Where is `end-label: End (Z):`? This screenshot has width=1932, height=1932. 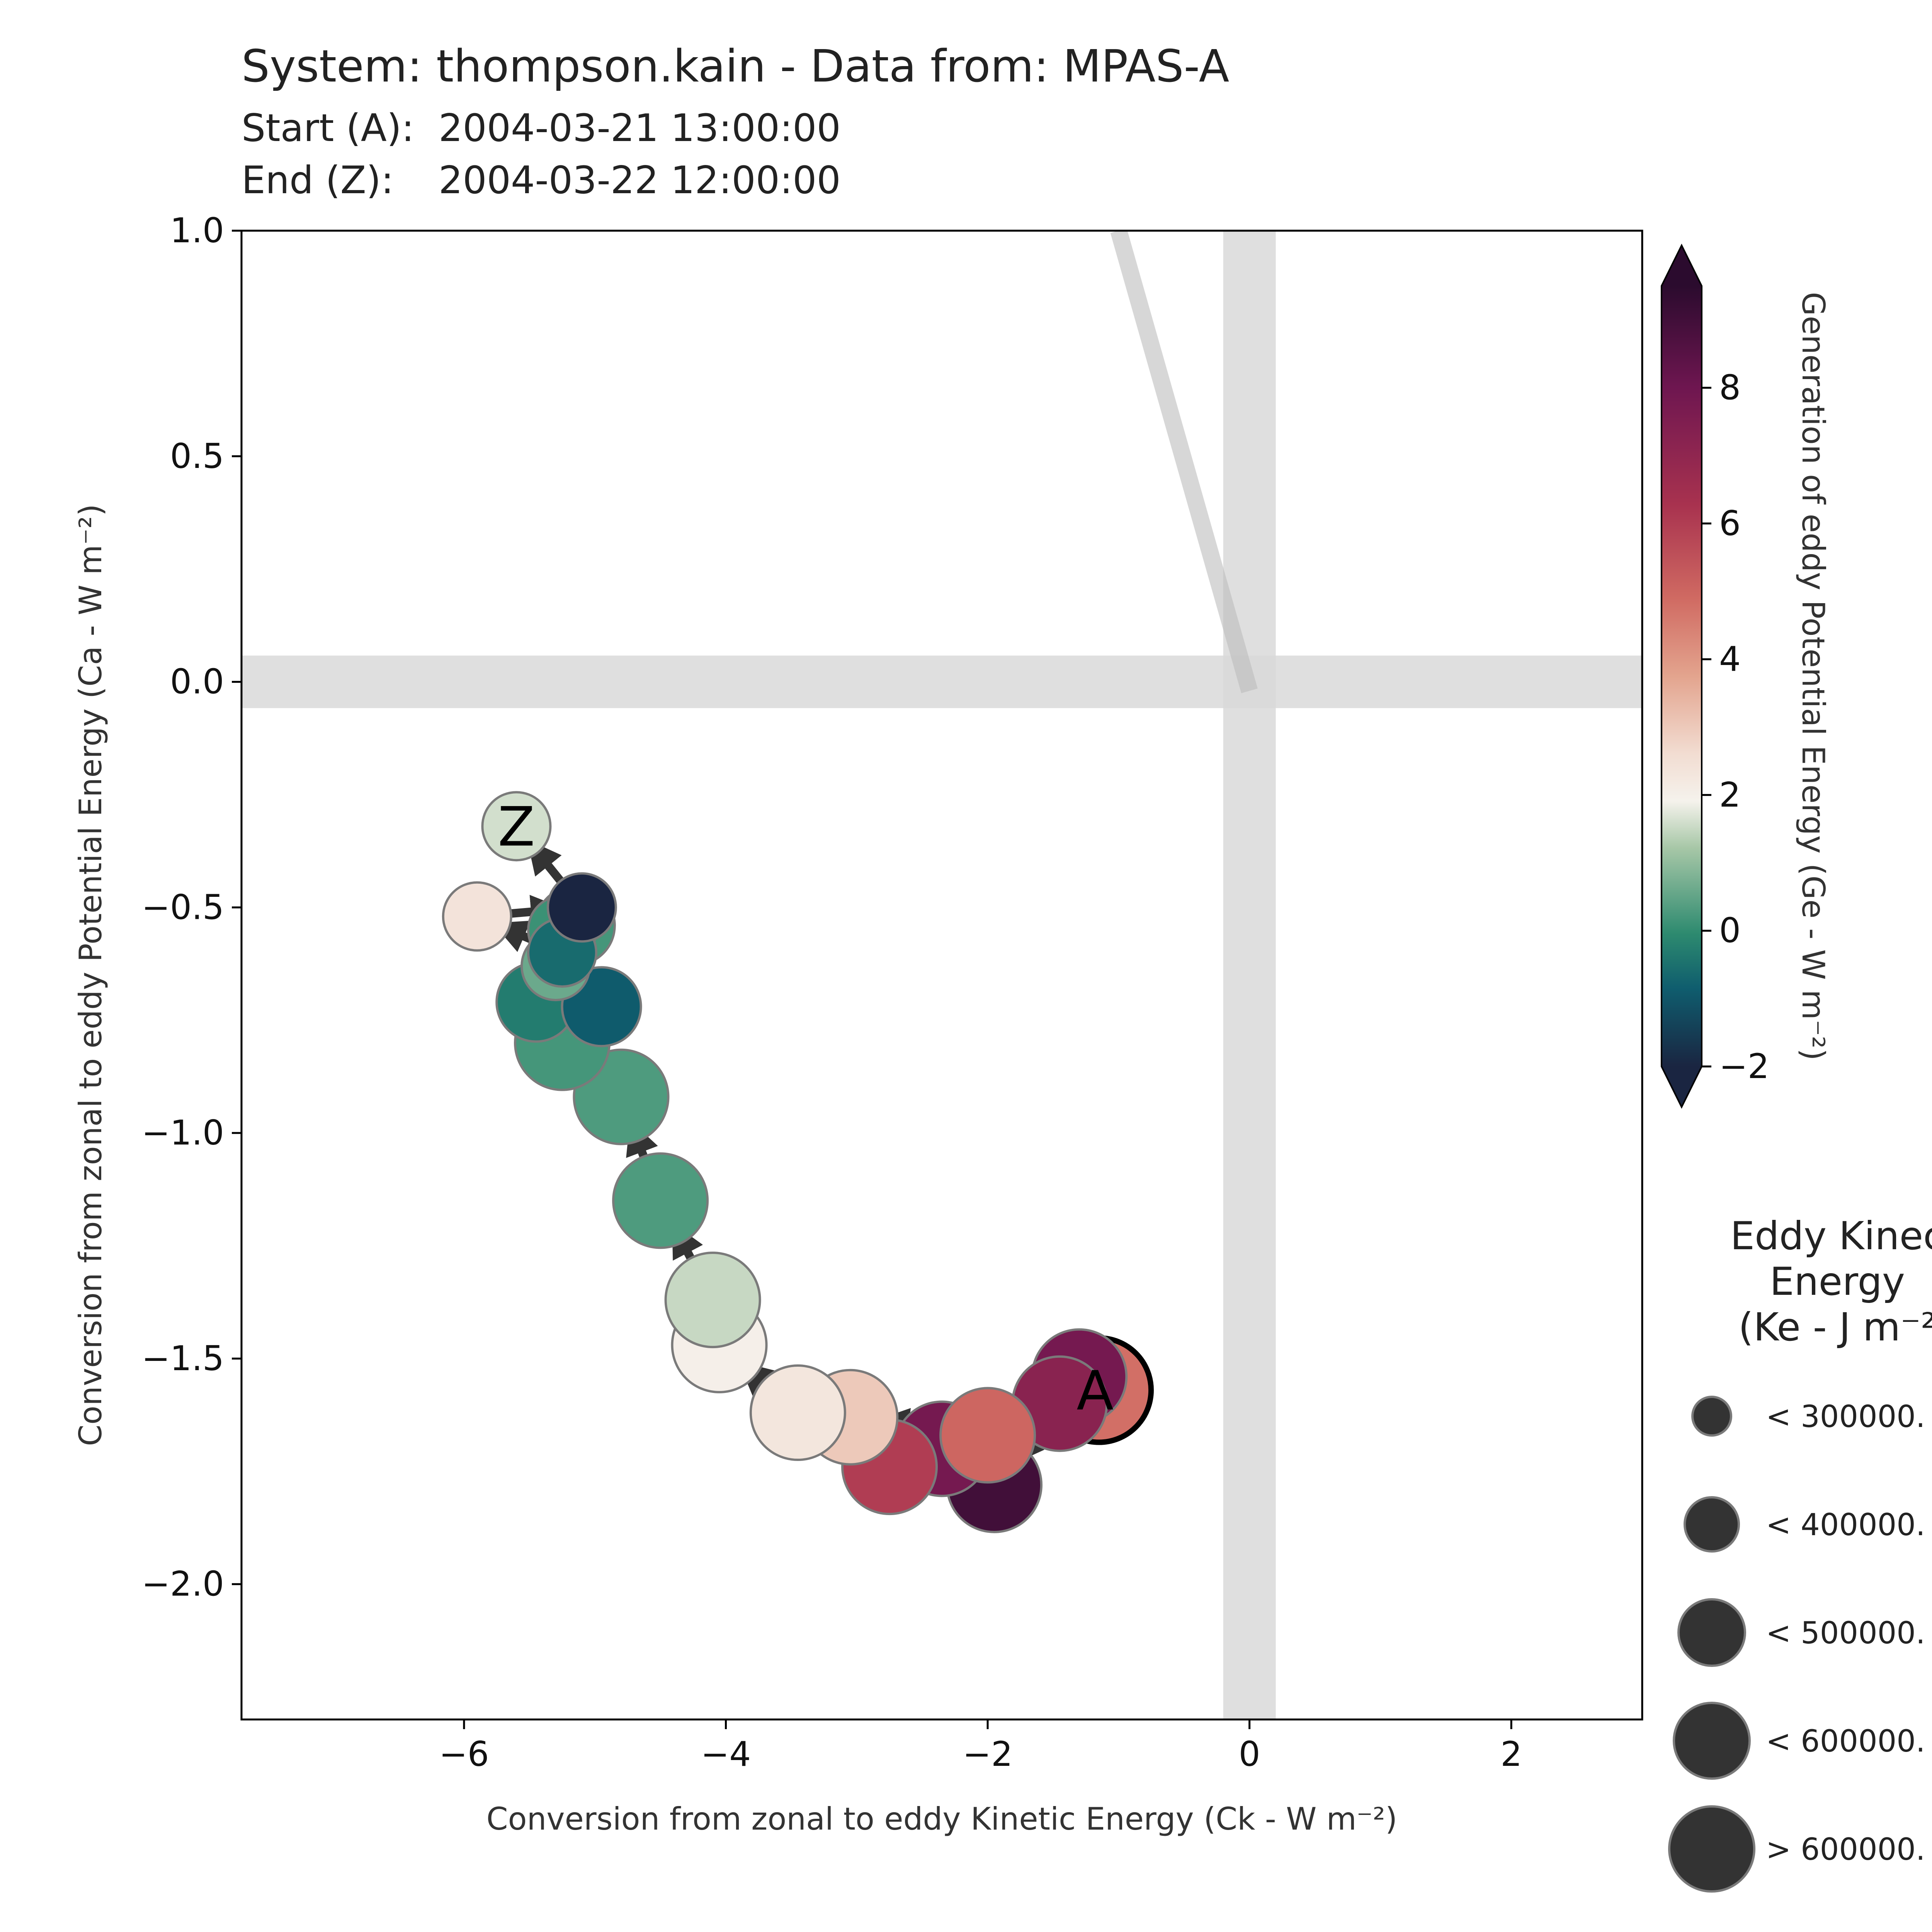
end-label: End (Z): is located at coordinates (318, 180).